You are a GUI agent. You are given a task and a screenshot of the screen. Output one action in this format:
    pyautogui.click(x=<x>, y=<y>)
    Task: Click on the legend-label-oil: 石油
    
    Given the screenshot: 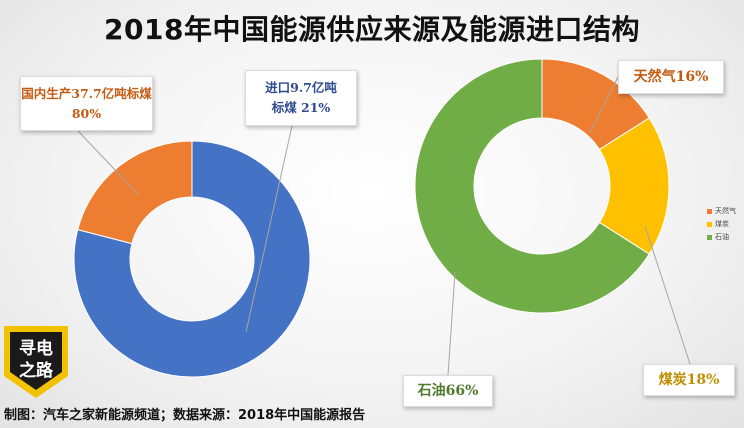 What is the action you would take?
    pyautogui.click(x=722, y=237)
    